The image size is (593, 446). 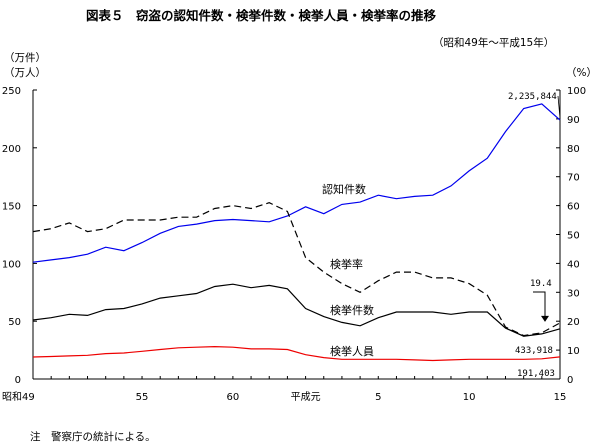 What do you see at coordinates (296, 310) in the screenshot?
I see `series-line-検挙件数` at bounding box center [296, 310].